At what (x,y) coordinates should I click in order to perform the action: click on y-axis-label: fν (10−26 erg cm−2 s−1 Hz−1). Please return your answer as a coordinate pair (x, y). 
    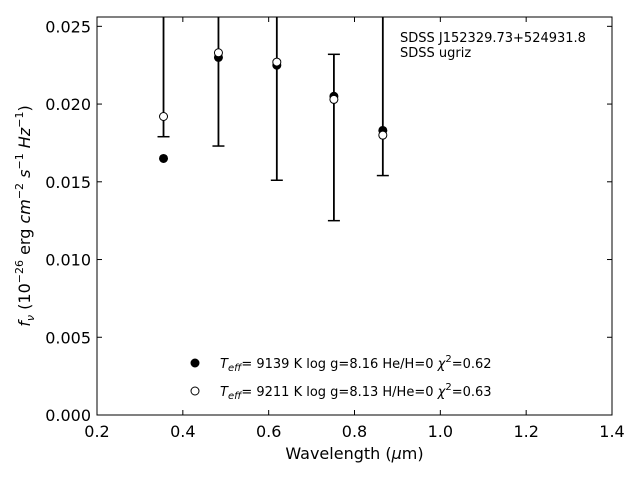
    Looking at the image, I should click on (25, 215).